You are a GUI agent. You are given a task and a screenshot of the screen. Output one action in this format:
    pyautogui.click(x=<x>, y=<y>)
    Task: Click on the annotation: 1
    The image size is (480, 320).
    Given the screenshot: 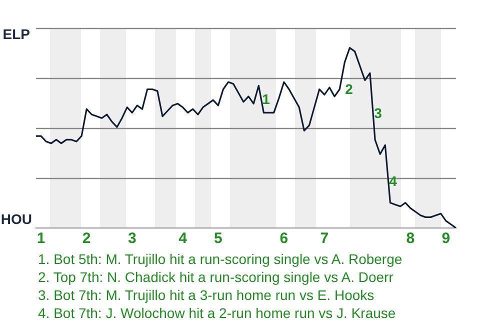 What is the action you would take?
    pyautogui.click(x=266, y=98)
    